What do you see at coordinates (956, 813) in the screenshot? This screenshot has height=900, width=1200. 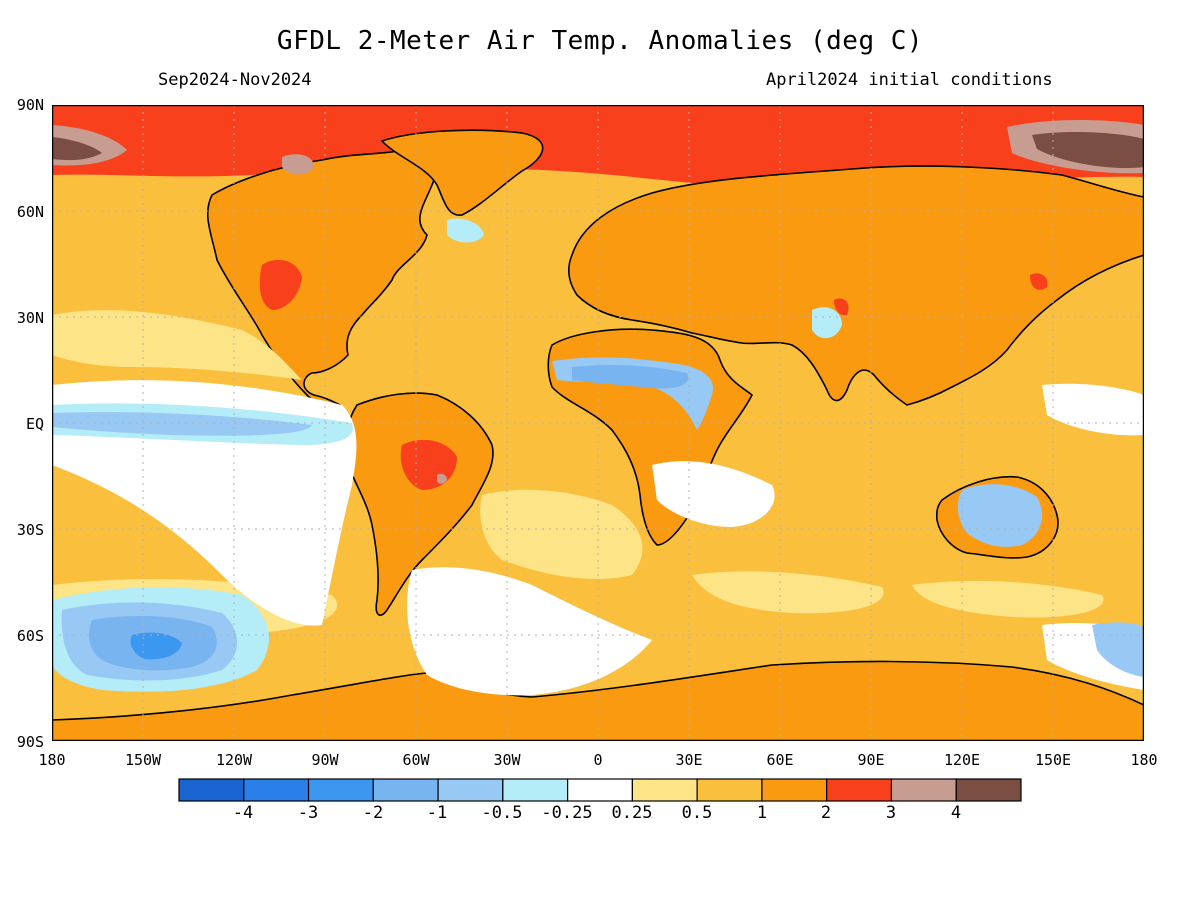 I see `legend-label-4: 4` at bounding box center [956, 813].